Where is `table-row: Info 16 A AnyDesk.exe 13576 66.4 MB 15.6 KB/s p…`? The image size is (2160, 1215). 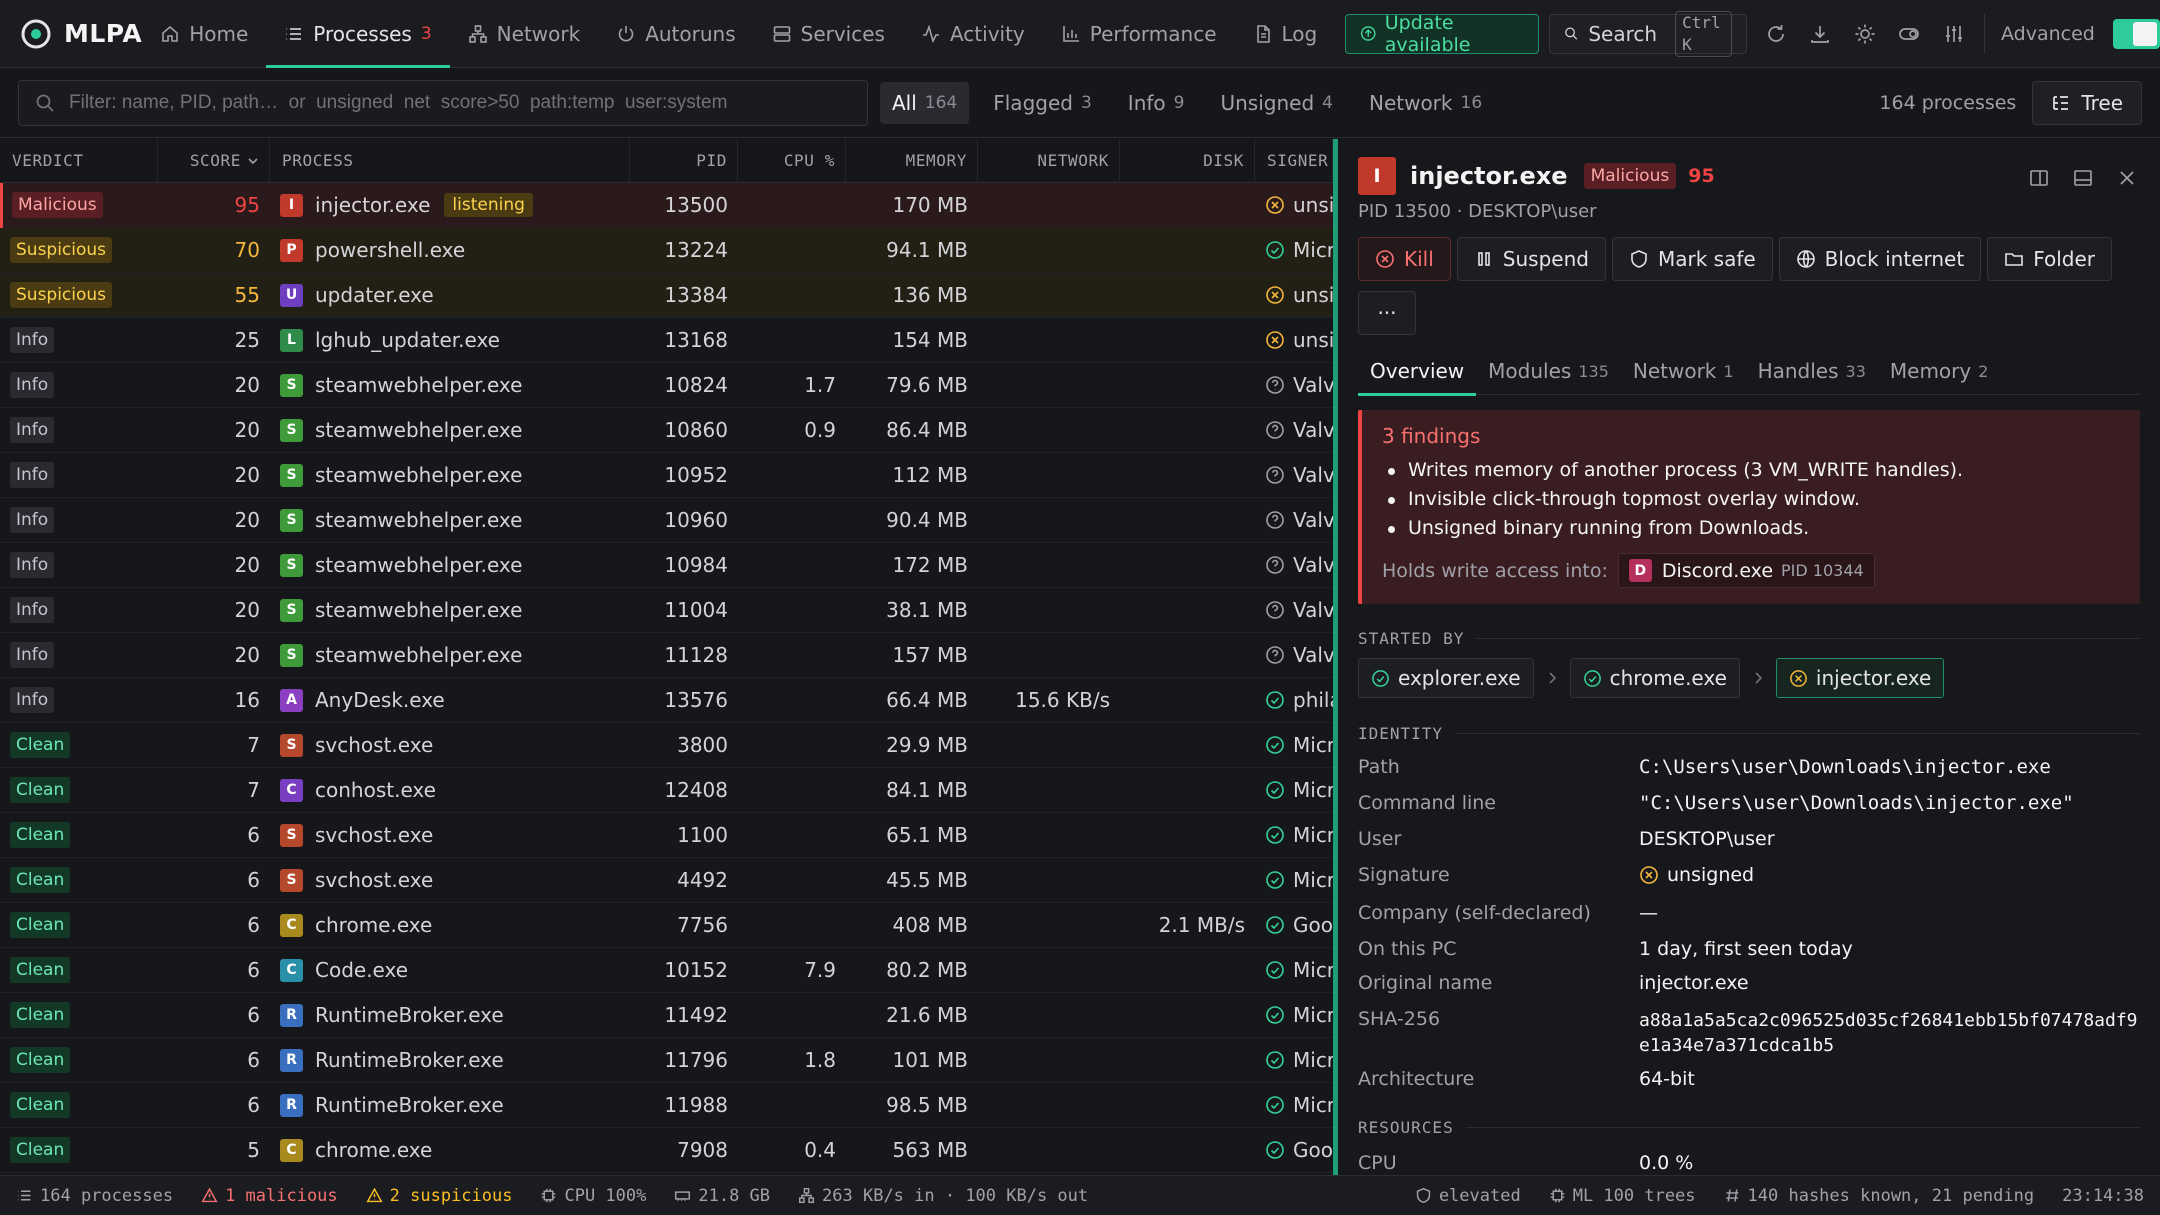 table-row: Info 16 A AnyDesk.exe 13576 66.4 MB 15.6 KB/s p… is located at coordinates (666, 700).